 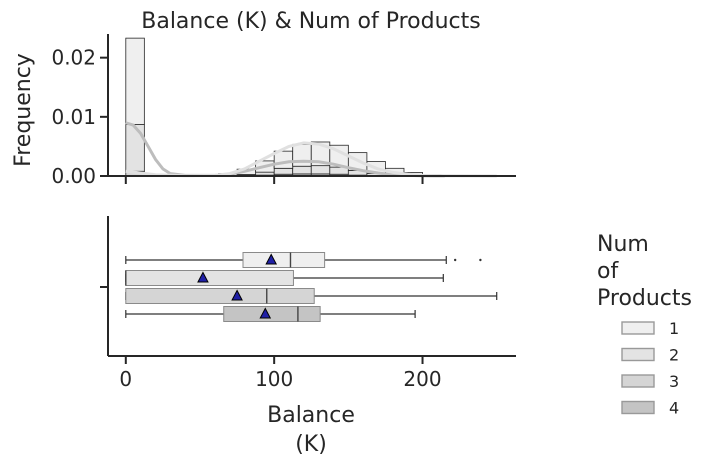 I want to click on y-tick-label: 0.01, so click(x=73, y=117).